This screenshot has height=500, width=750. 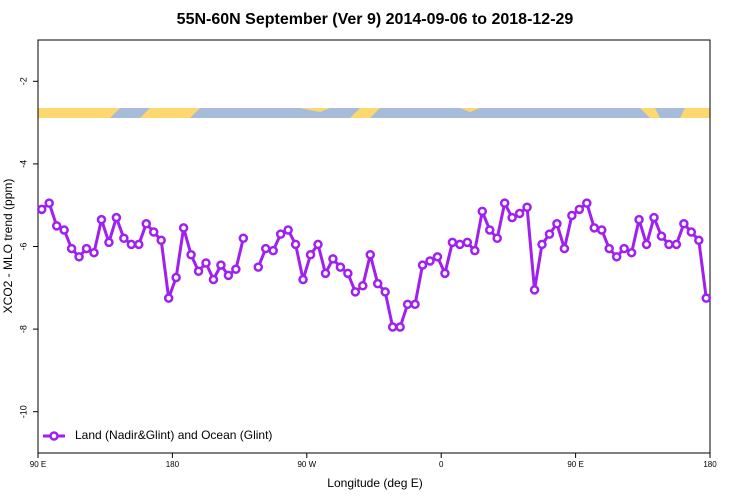 I want to click on y-tick-label: -2, so click(x=23, y=81).